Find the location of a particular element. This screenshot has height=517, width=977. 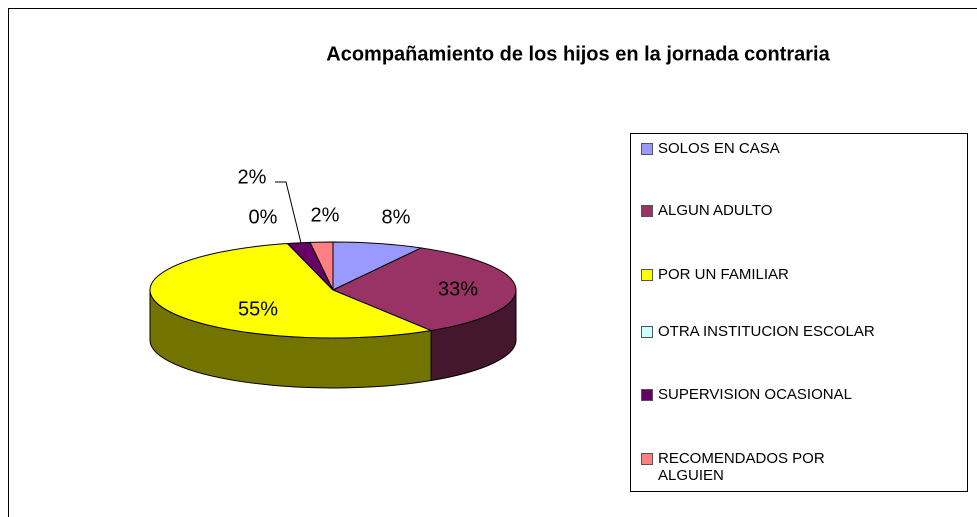

legend-label: RECOMENDADOS POR ALGUIEN is located at coordinates (741, 467).